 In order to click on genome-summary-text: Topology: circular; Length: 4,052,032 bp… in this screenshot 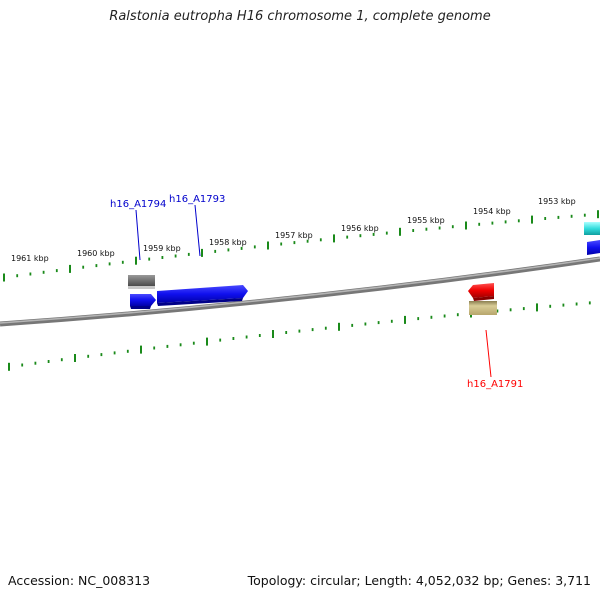, I will do `click(419, 580)`.